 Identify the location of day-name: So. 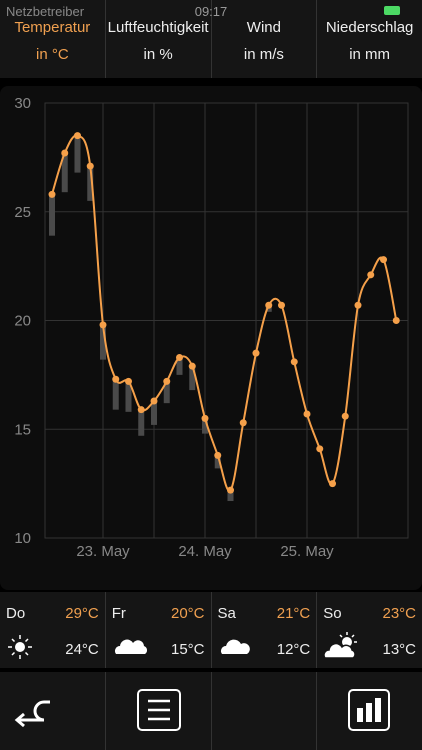
(332, 613).